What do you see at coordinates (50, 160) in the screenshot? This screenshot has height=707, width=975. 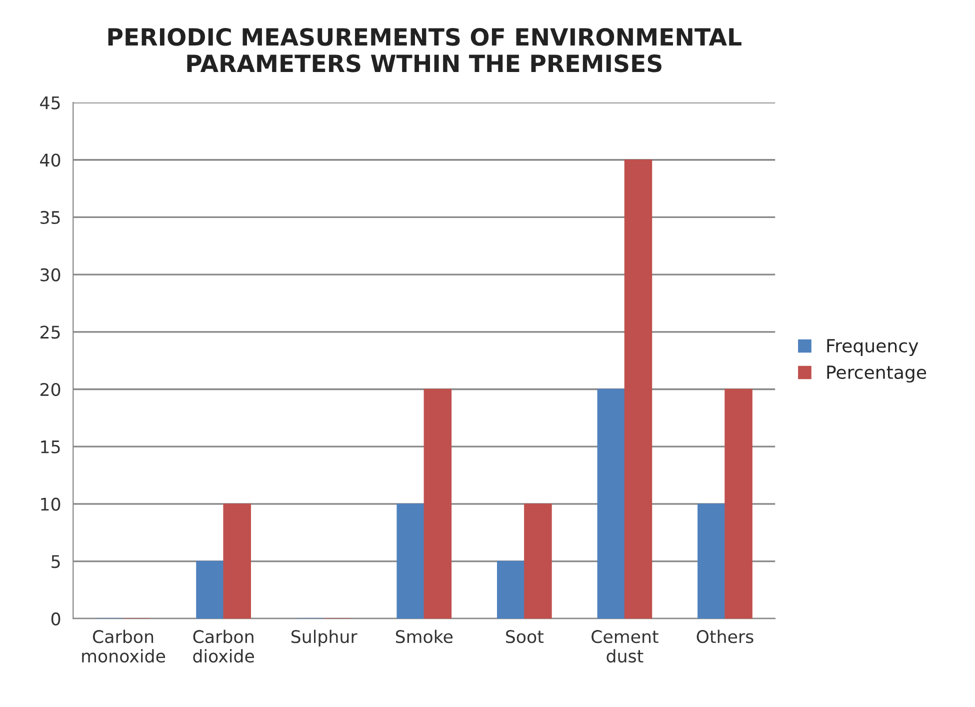 I see `y-tick-label: 40` at bounding box center [50, 160].